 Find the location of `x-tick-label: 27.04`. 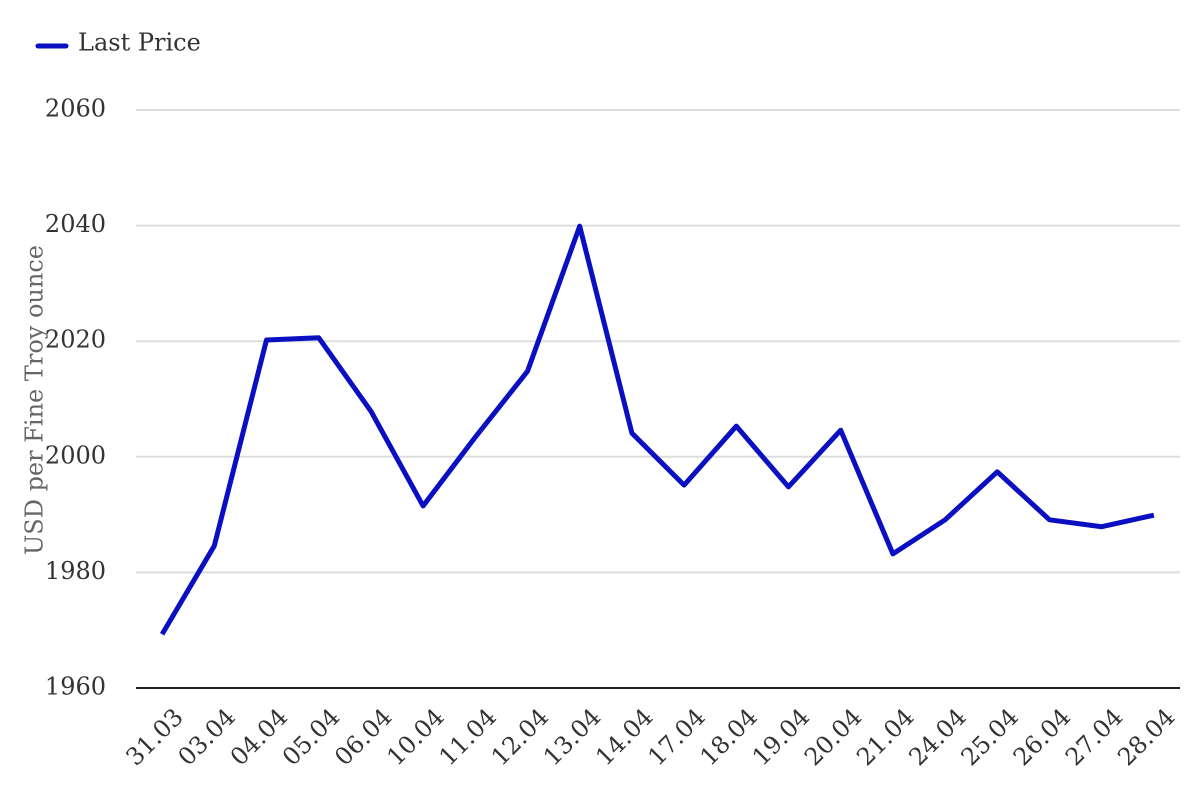

x-tick-label: 27.04 is located at coordinates (1094, 737).